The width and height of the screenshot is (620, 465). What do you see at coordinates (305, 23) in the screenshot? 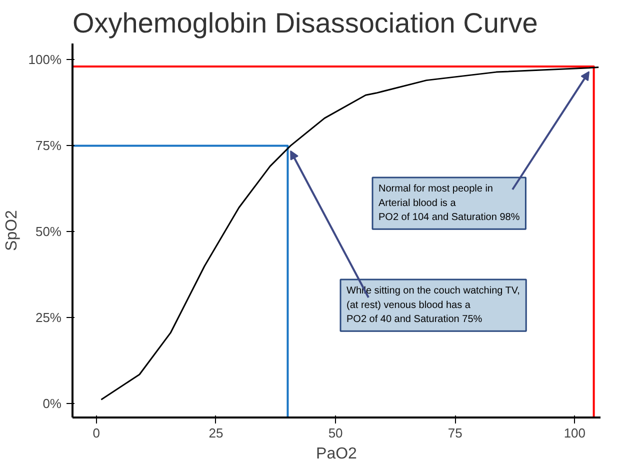
I see `chart-title: Oxyhemoglobin Disassociation Curve` at bounding box center [305, 23].